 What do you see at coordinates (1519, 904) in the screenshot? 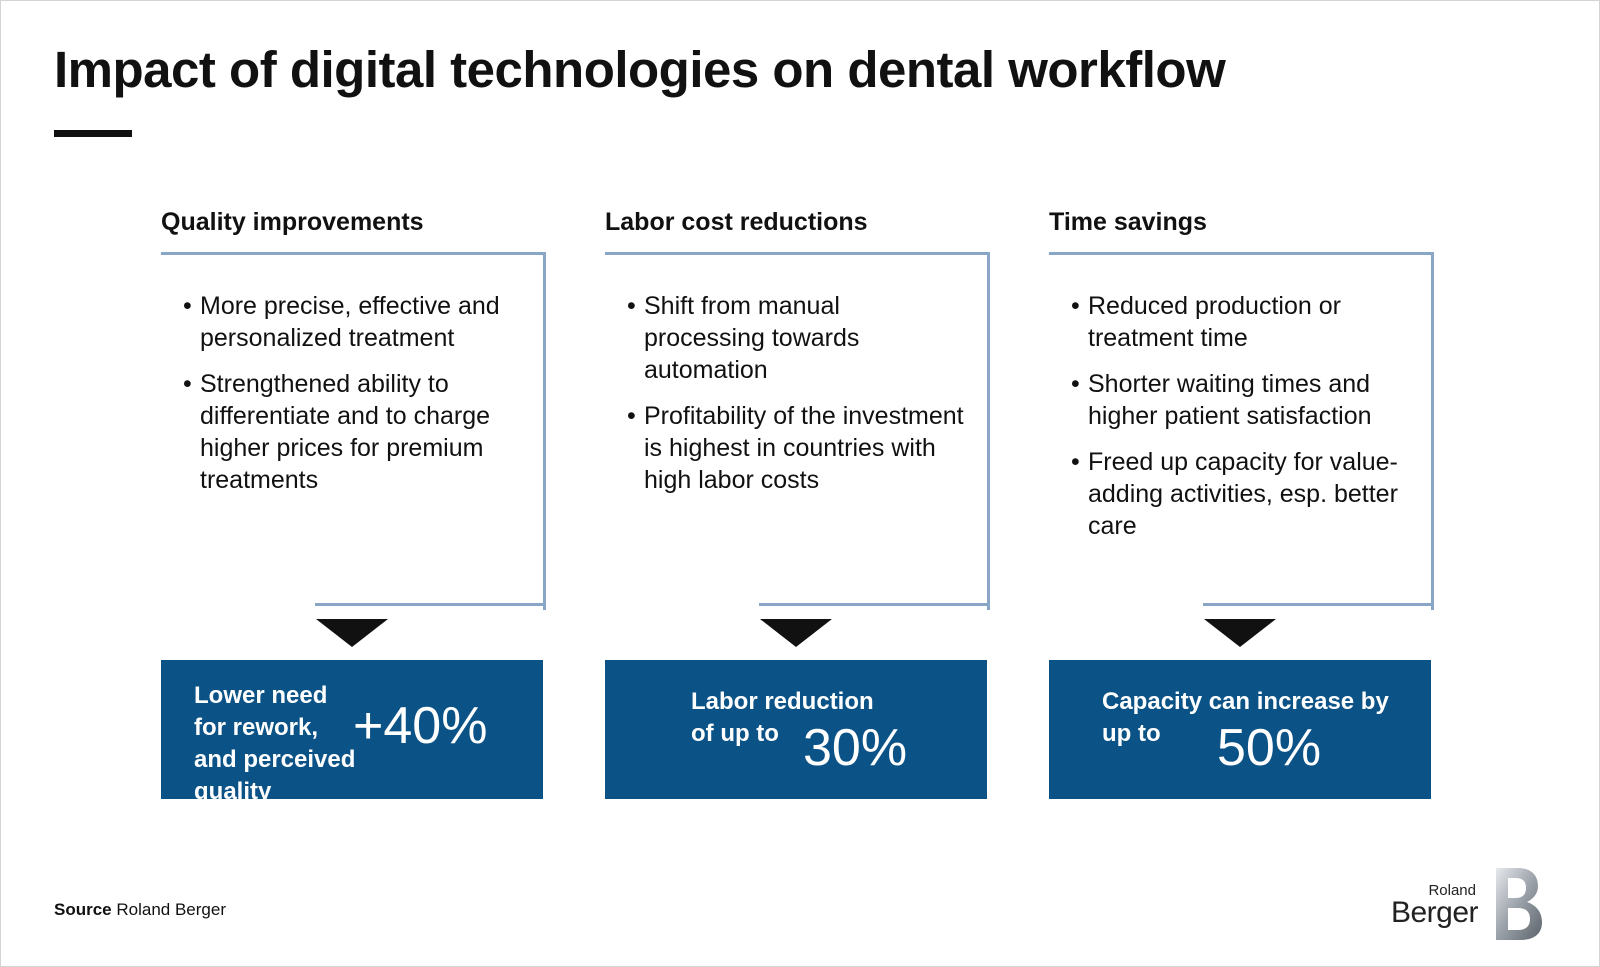
I see `logo-b-mark-icon` at bounding box center [1519, 904].